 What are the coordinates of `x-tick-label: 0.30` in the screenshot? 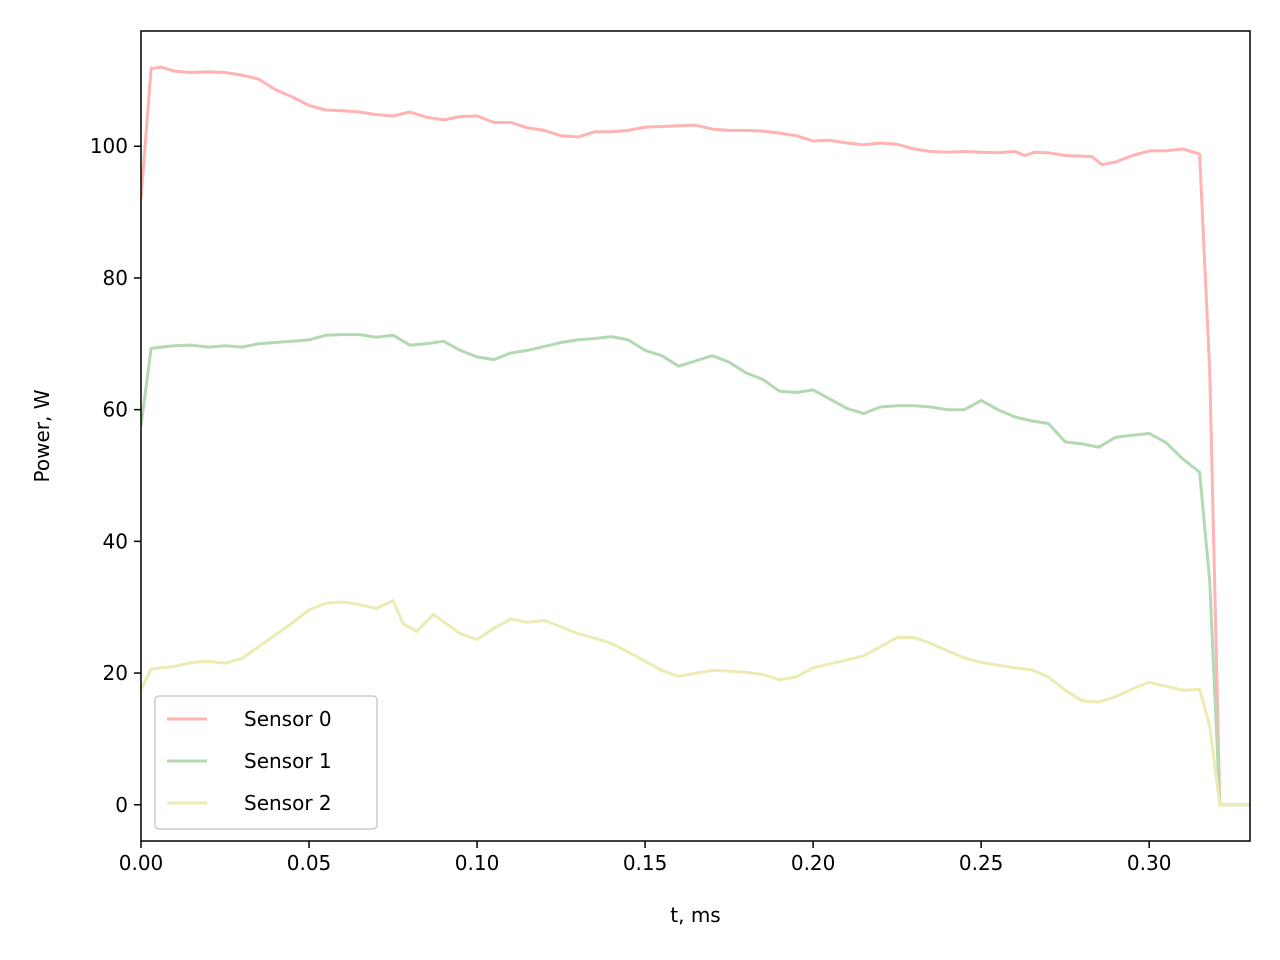 It's located at (1149, 863).